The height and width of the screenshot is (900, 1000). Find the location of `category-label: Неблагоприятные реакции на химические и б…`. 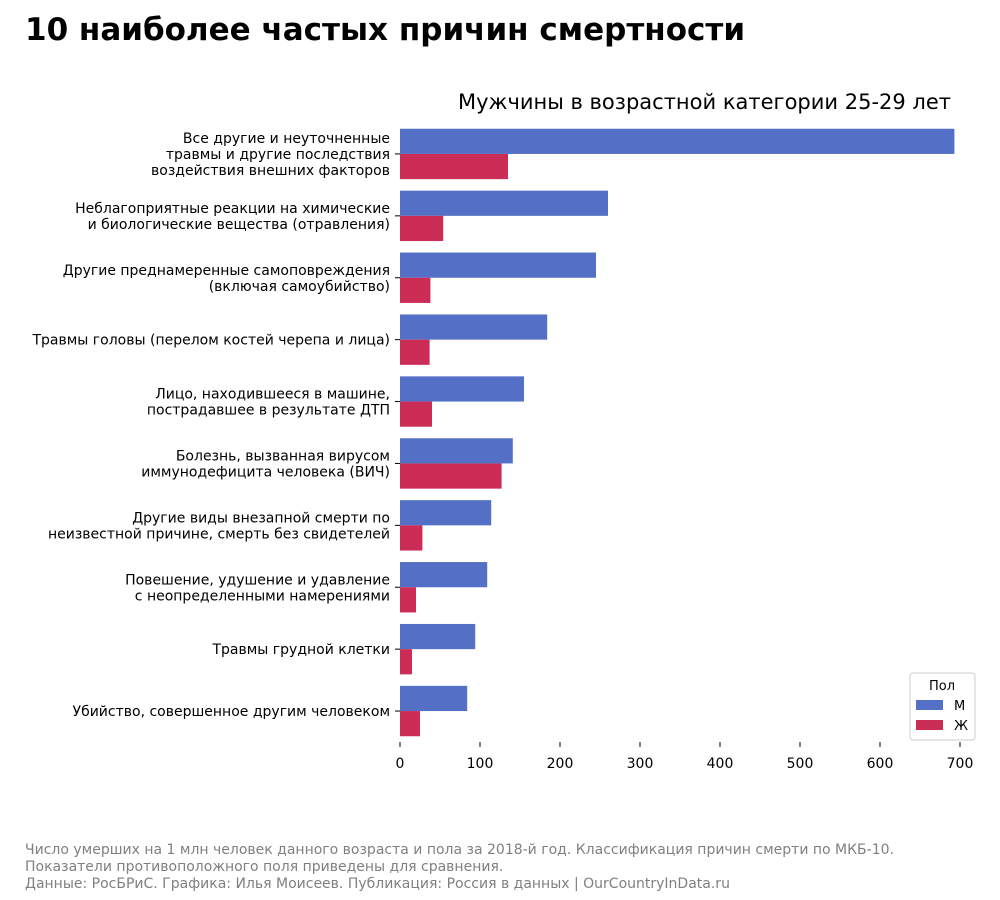

category-label: Неблагоприятные реакции на химические и б… is located at coordinates (232, 217).